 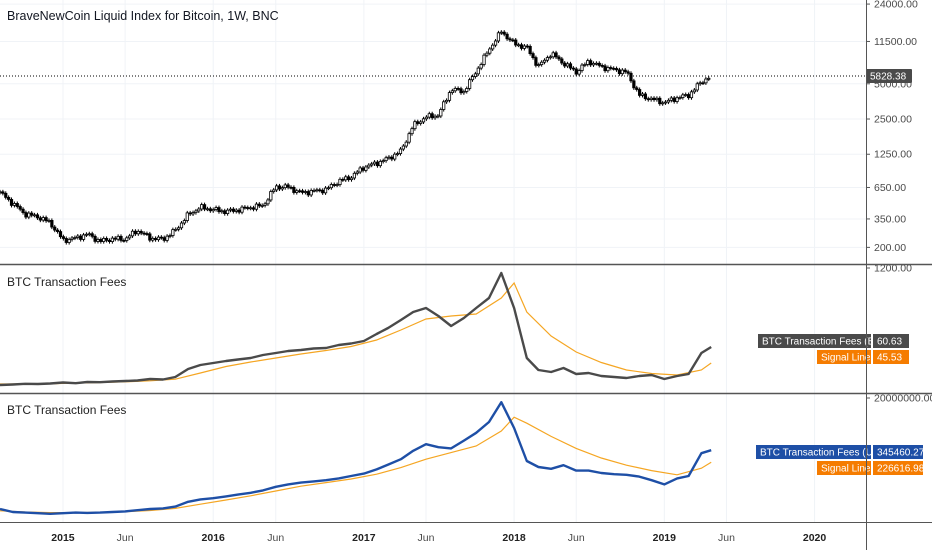 What do you see at coordinates (846, 358) in the screenshot?
I see `btc-signal-name: Signal Line` at bounding box center [846, 358].